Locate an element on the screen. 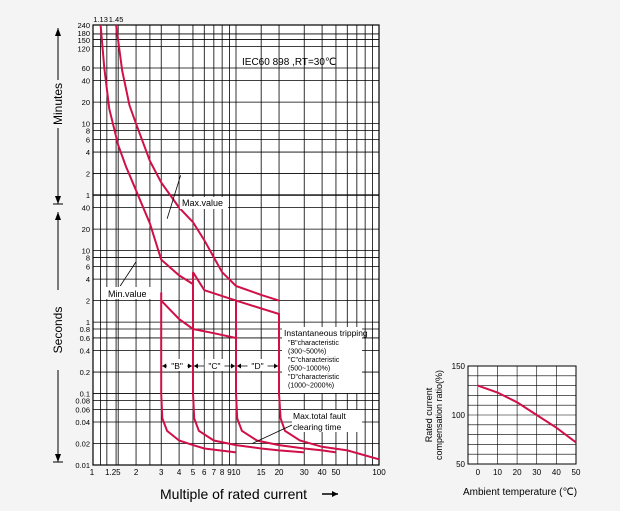 Image resolution: width=620 pixels, height=511 pixels. x-tick-label: 7 is located at coordinates (214, 472).